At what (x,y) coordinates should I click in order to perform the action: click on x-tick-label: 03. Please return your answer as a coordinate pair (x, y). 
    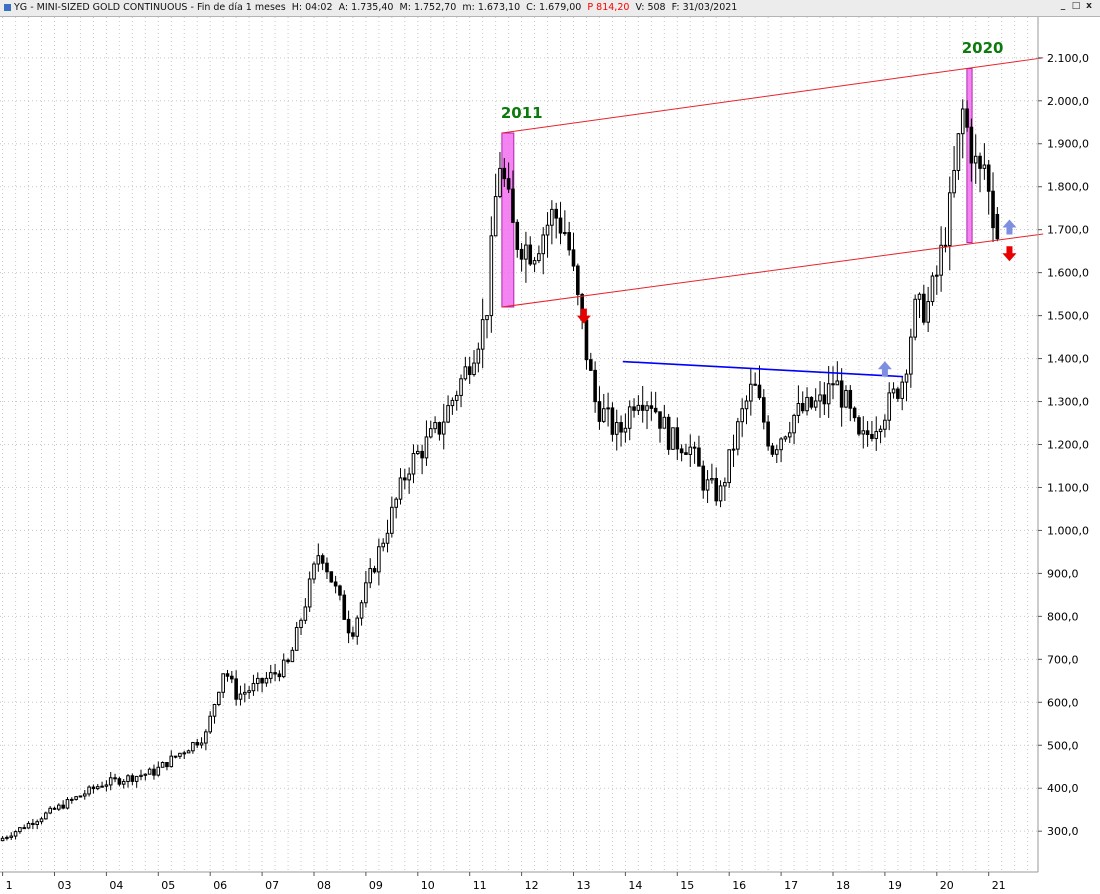
    Looking at the image, I should click on (64, 885).